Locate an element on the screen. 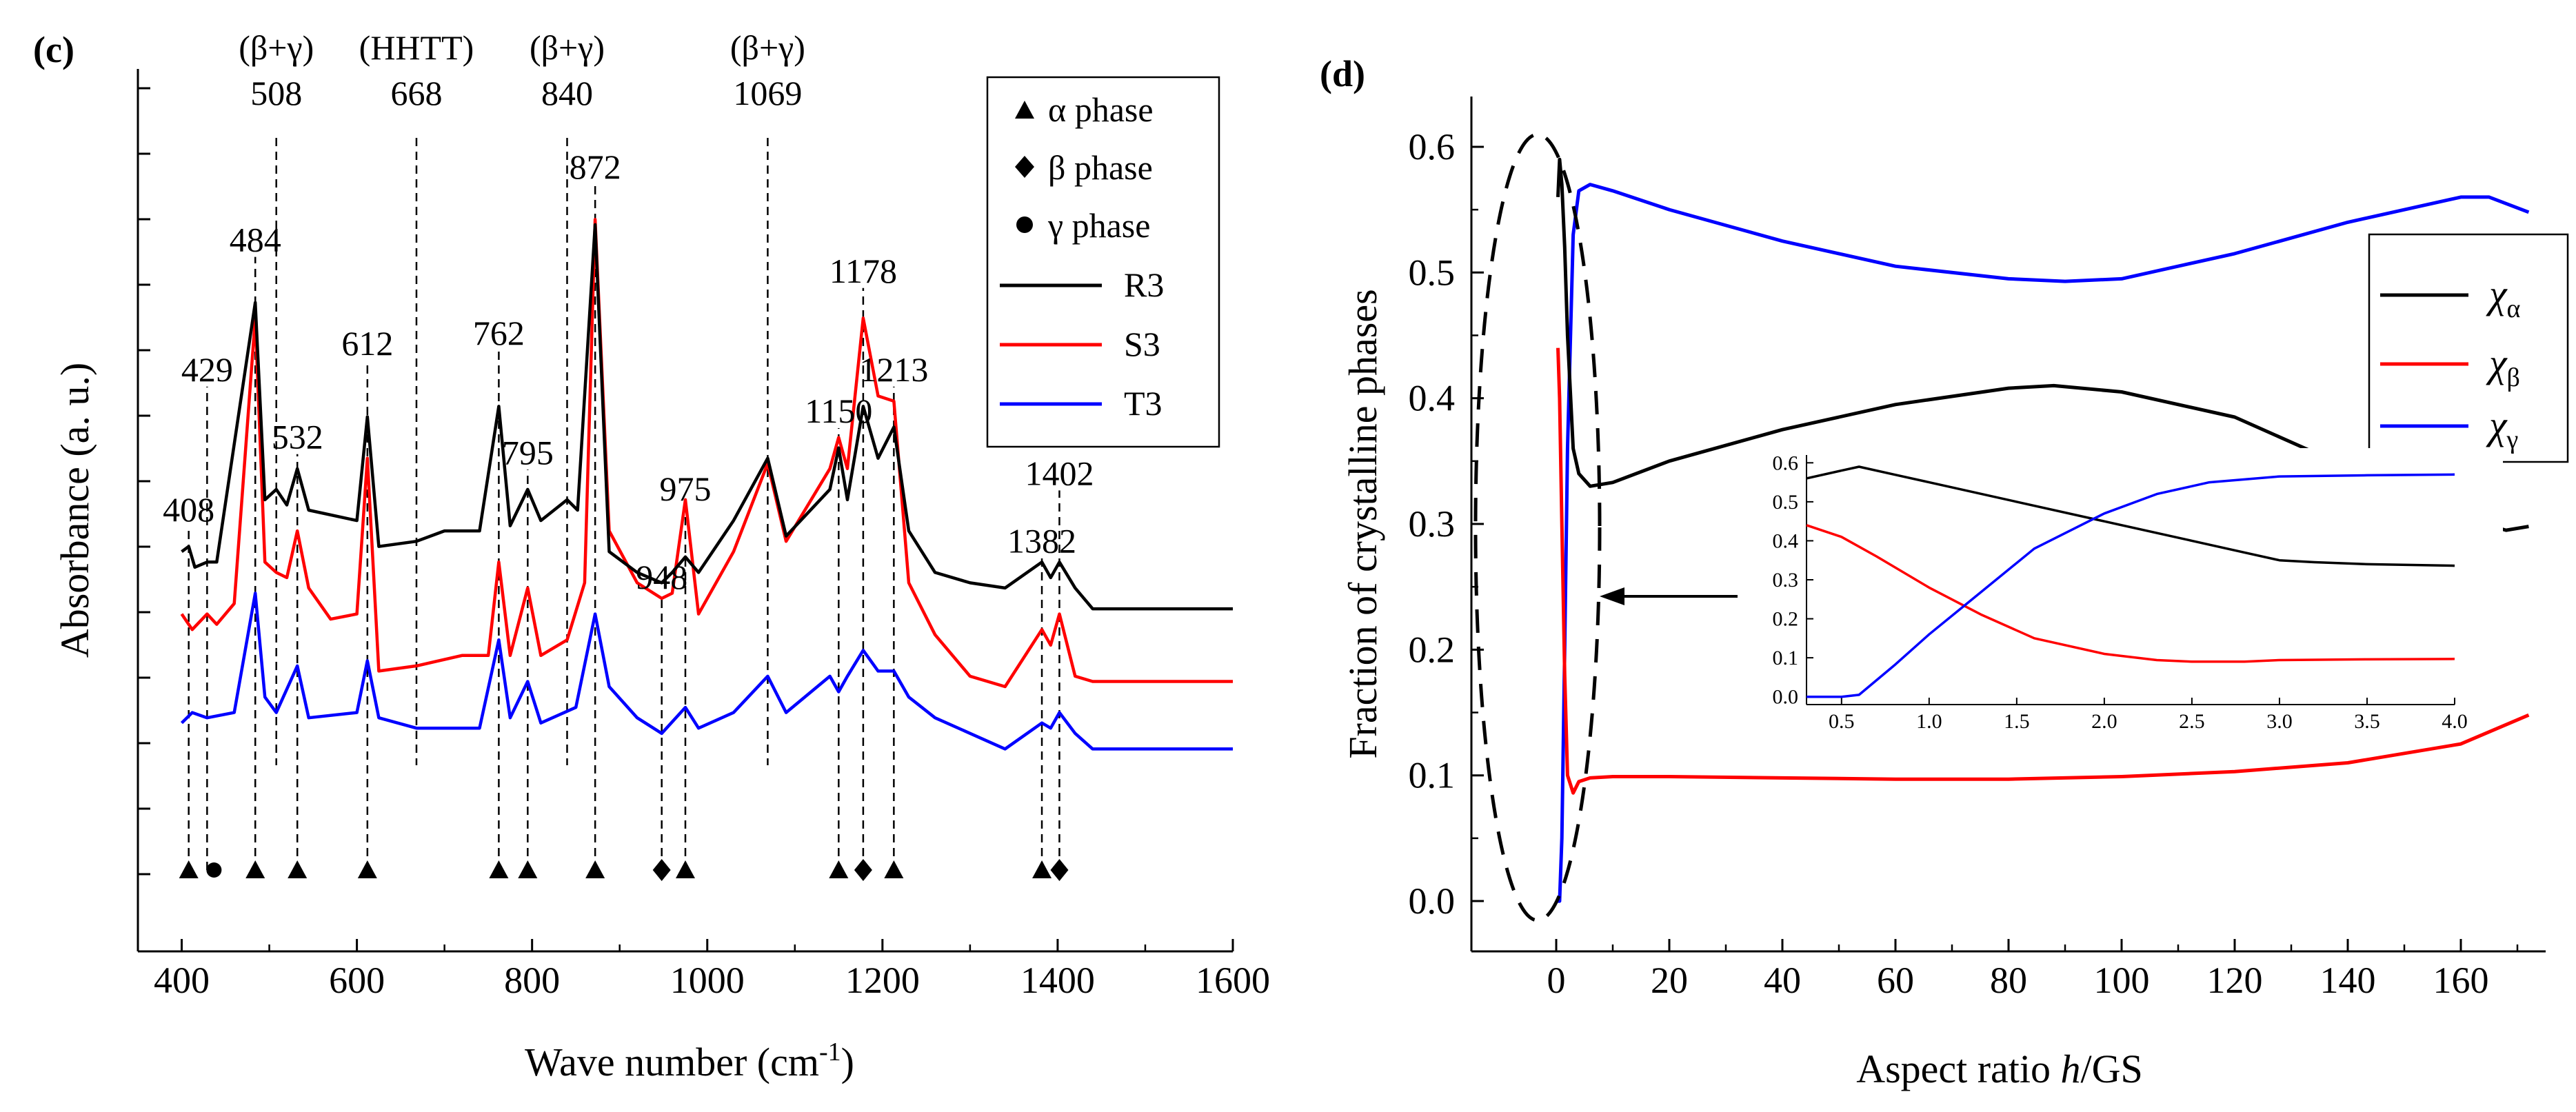  inset-y-tick-label: 0.1 is located at coordinates (1786, 658).